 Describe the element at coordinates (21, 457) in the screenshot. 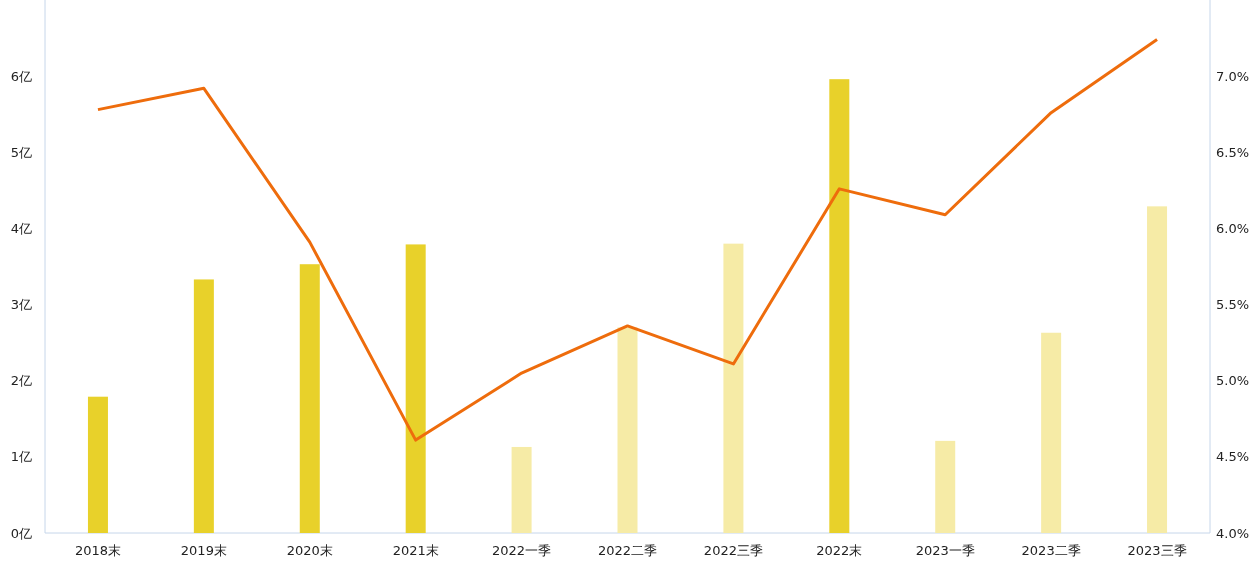

I see `y-tick-label: 1亿` at that location.